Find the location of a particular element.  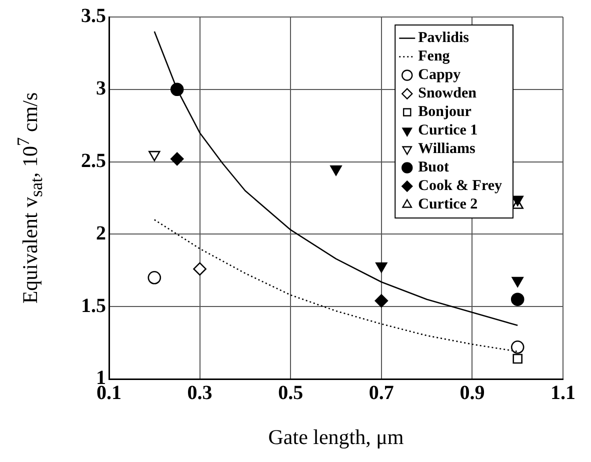

y-tick-label: 3.5 is located at coordinates (93, 16).